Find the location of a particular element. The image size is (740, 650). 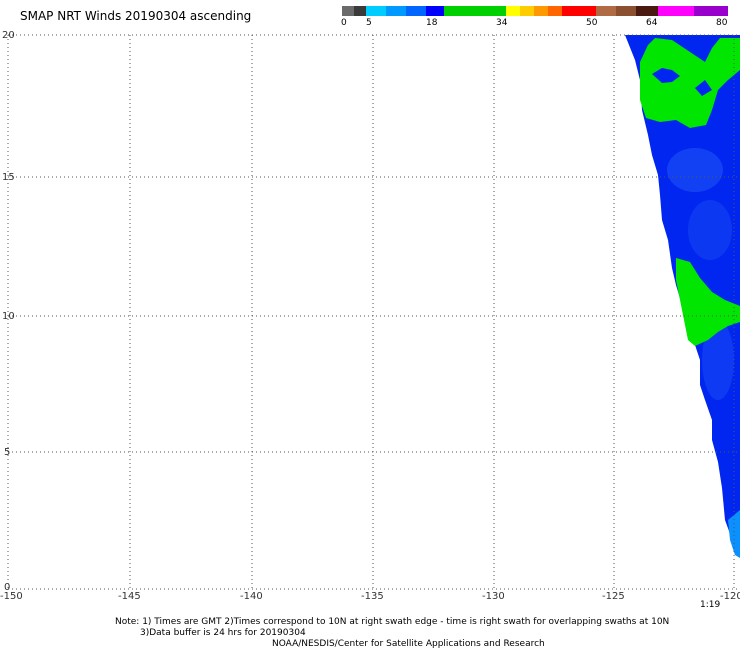

legend-tick: 18 is located at coordinates (432, 23).